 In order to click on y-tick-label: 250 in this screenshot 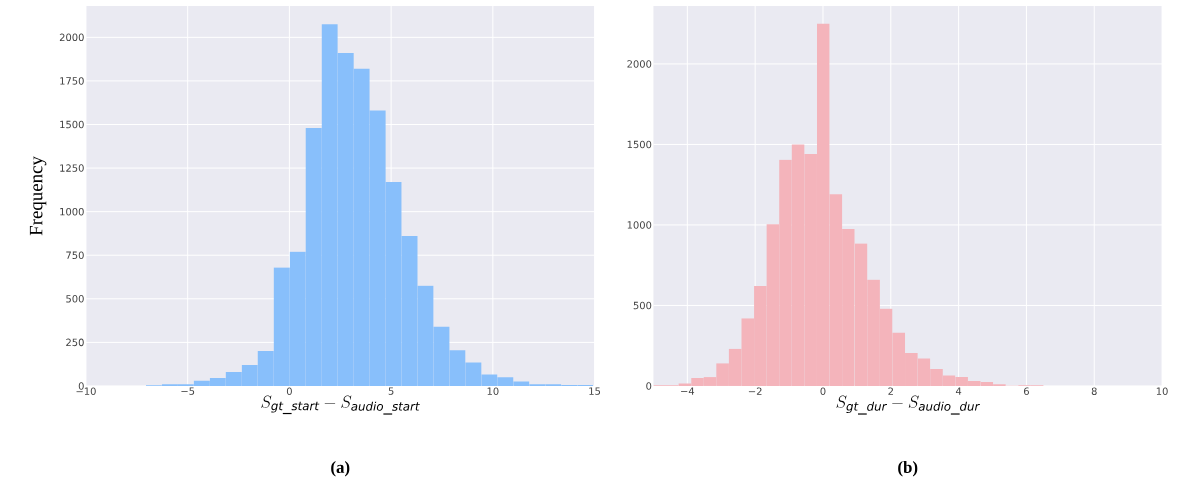, I will do `click(75, 342)`.